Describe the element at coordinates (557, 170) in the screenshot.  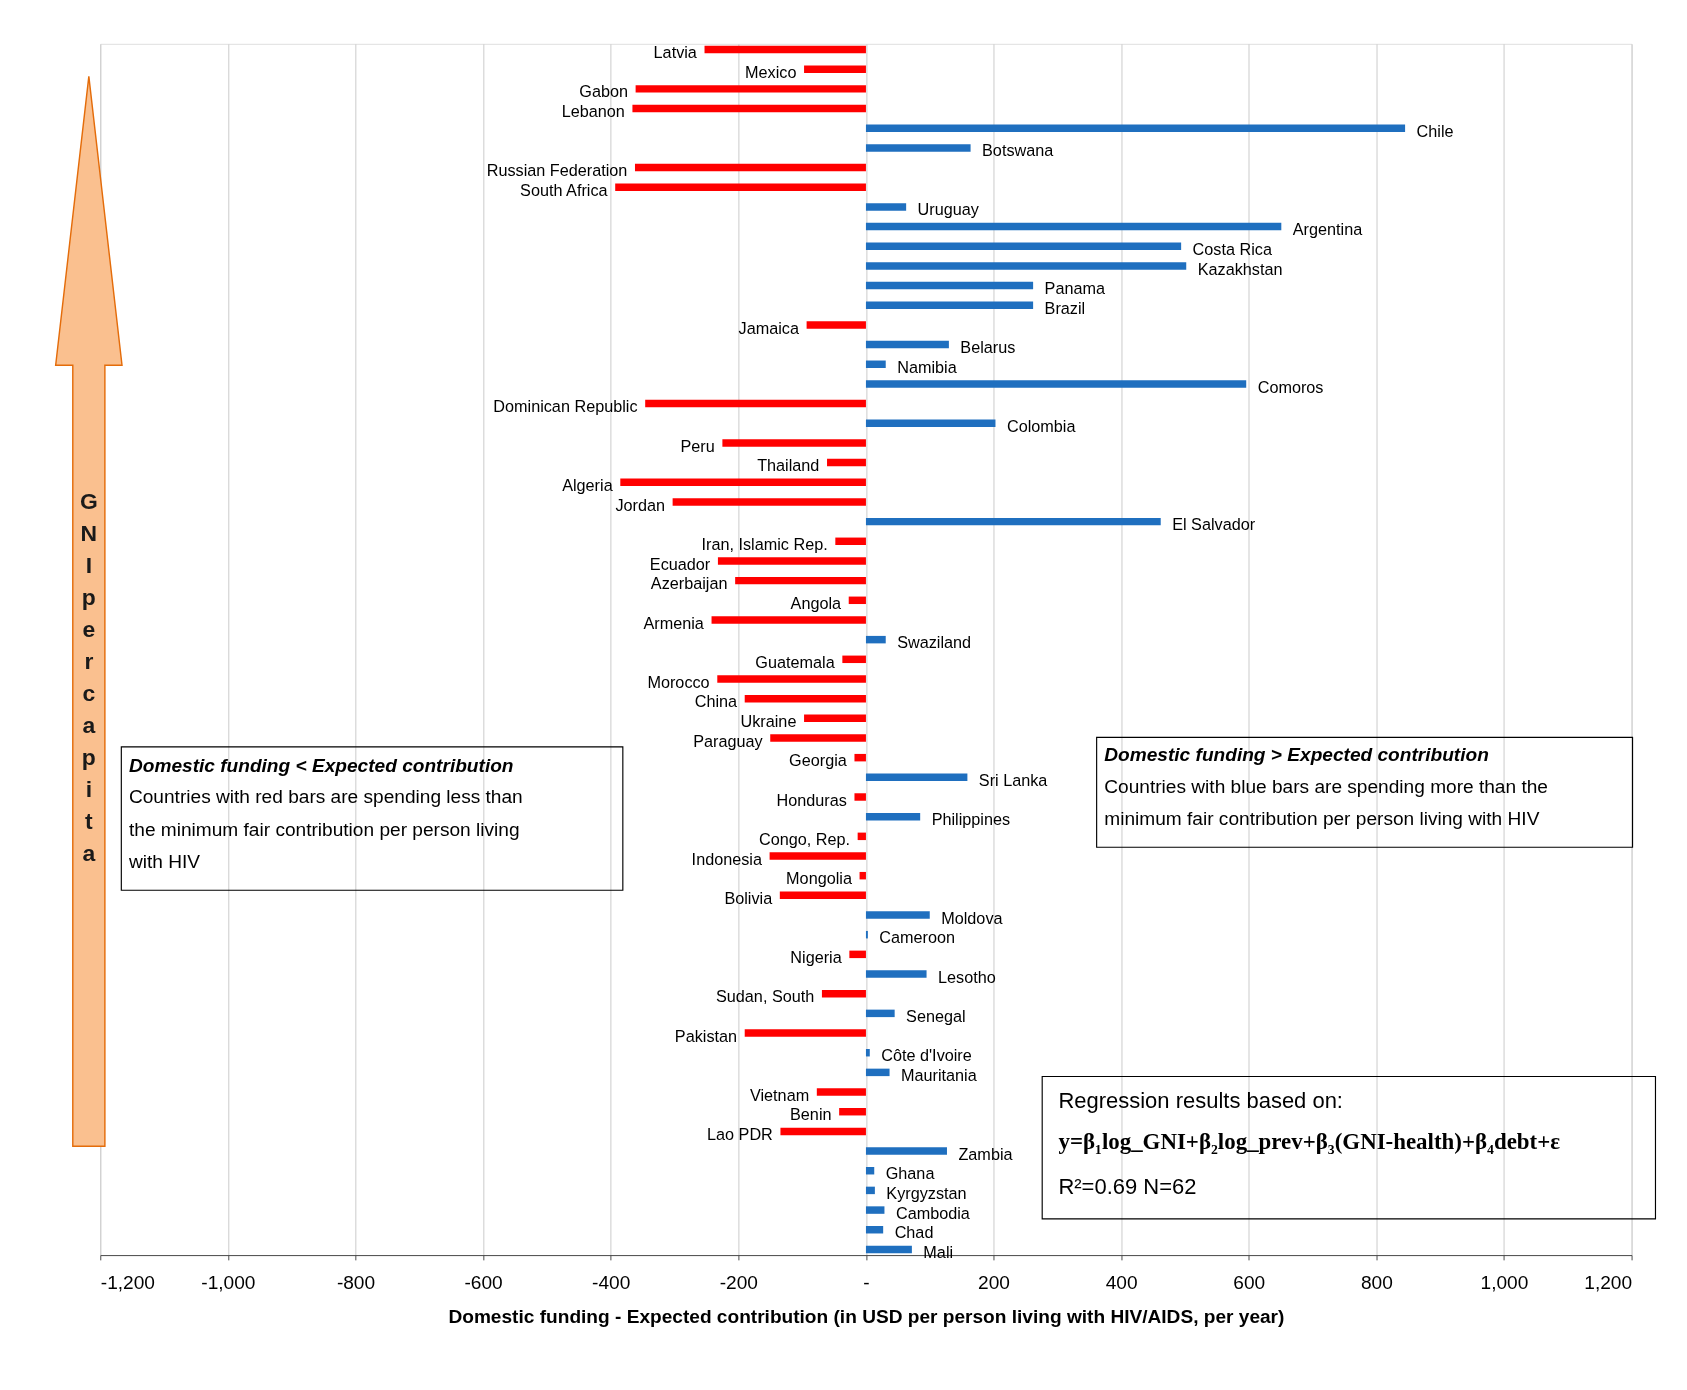
I see `y-tick-label: Russian Federation` at that location.